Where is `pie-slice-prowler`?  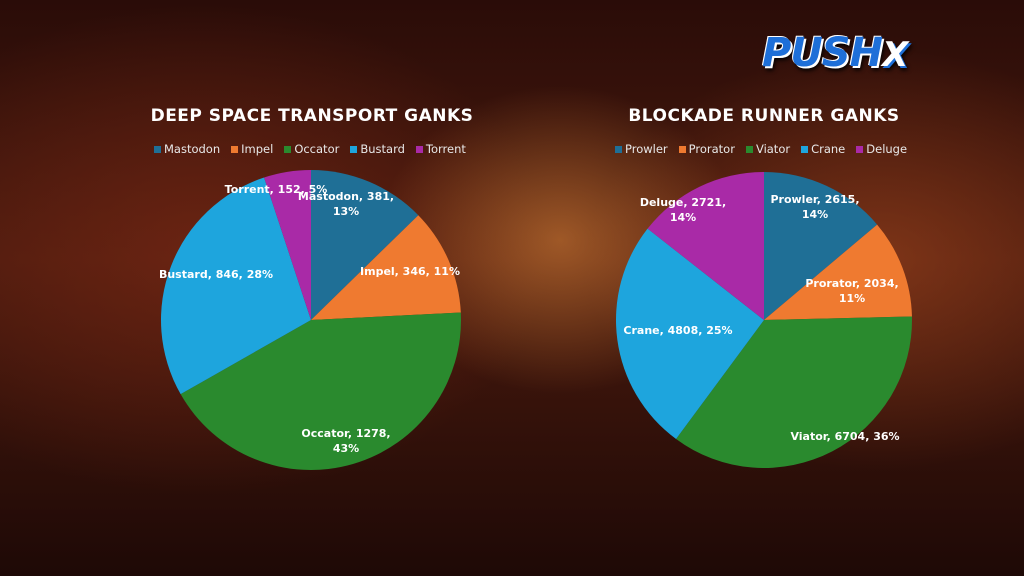
pie-slice-prowler is located at coordinates (821, 246).